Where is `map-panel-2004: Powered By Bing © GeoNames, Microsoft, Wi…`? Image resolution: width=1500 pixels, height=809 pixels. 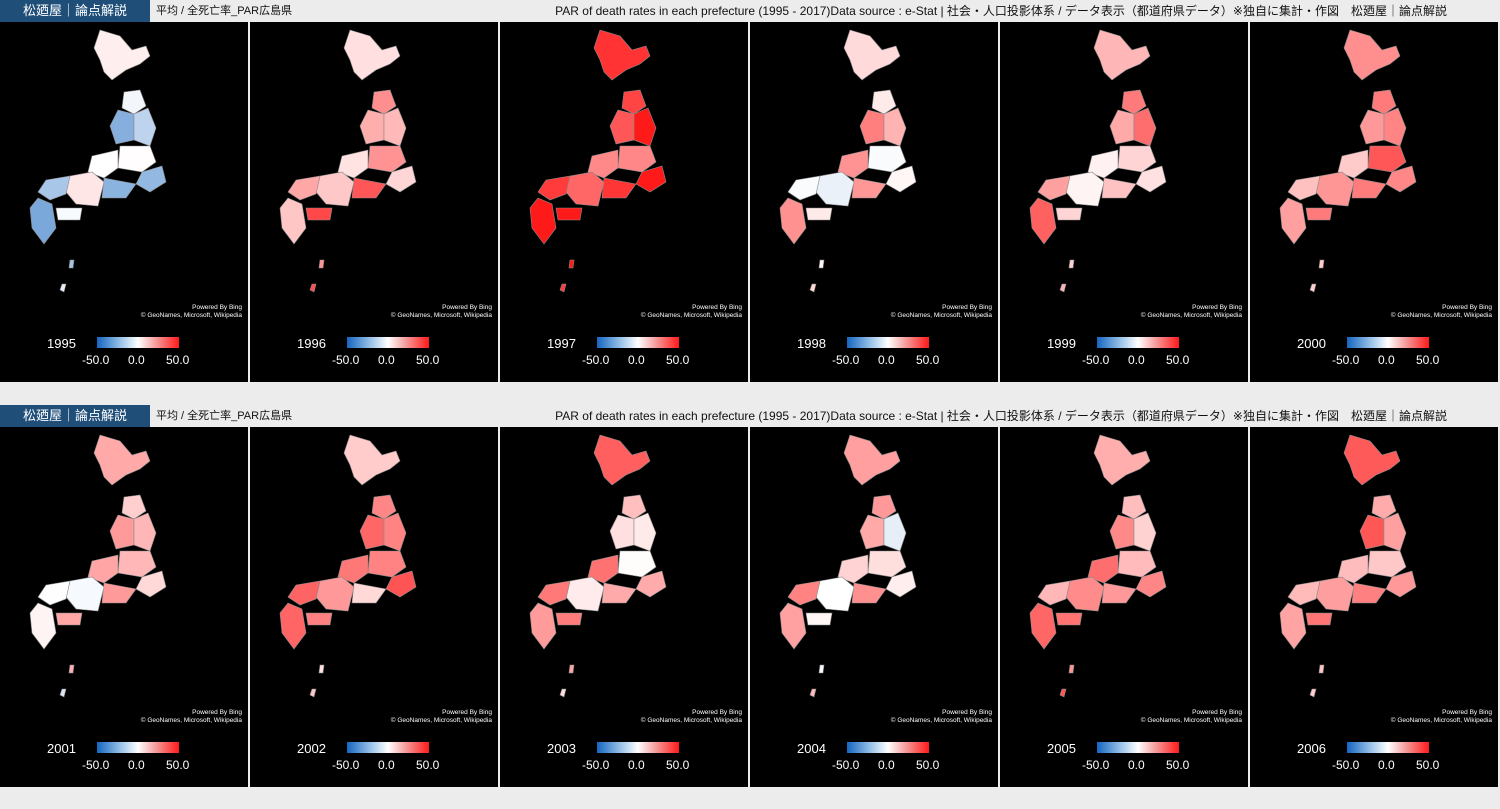
map-panel-2004: Powered By Bing © GeoNames, Microsoft, Wi… is located at coordinates (874, 607).